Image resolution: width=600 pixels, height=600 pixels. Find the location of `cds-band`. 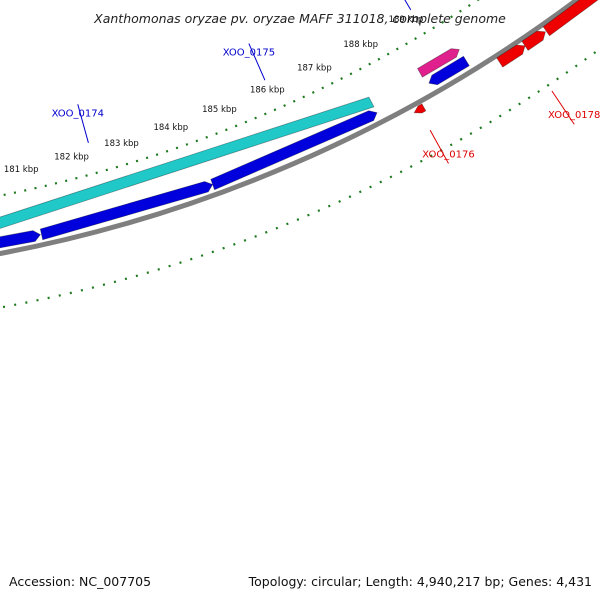

cds-band is located at coordinates (187, 162).